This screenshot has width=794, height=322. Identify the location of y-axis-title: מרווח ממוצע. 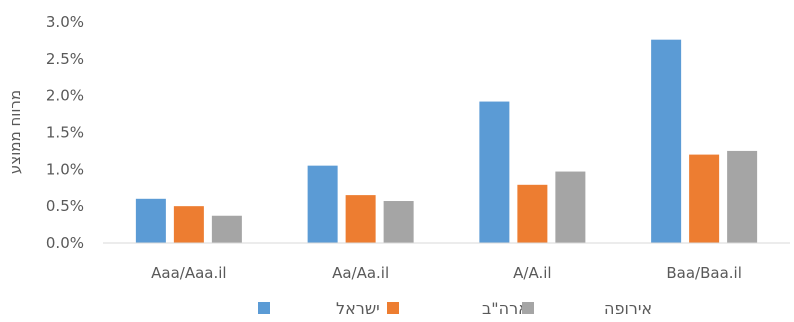
(15, 132).